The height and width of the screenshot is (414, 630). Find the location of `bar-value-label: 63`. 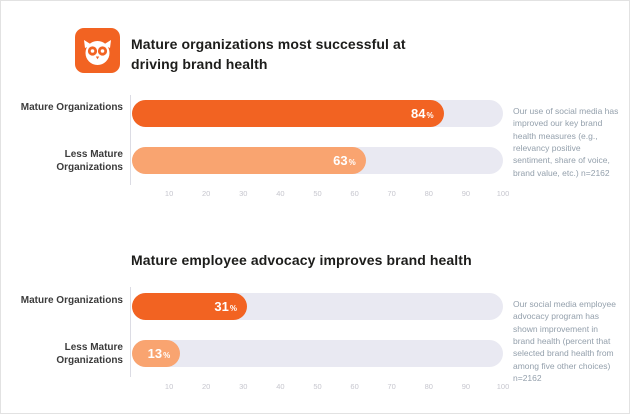

bar-value-label: 63 is located at coordinates (340, 160).